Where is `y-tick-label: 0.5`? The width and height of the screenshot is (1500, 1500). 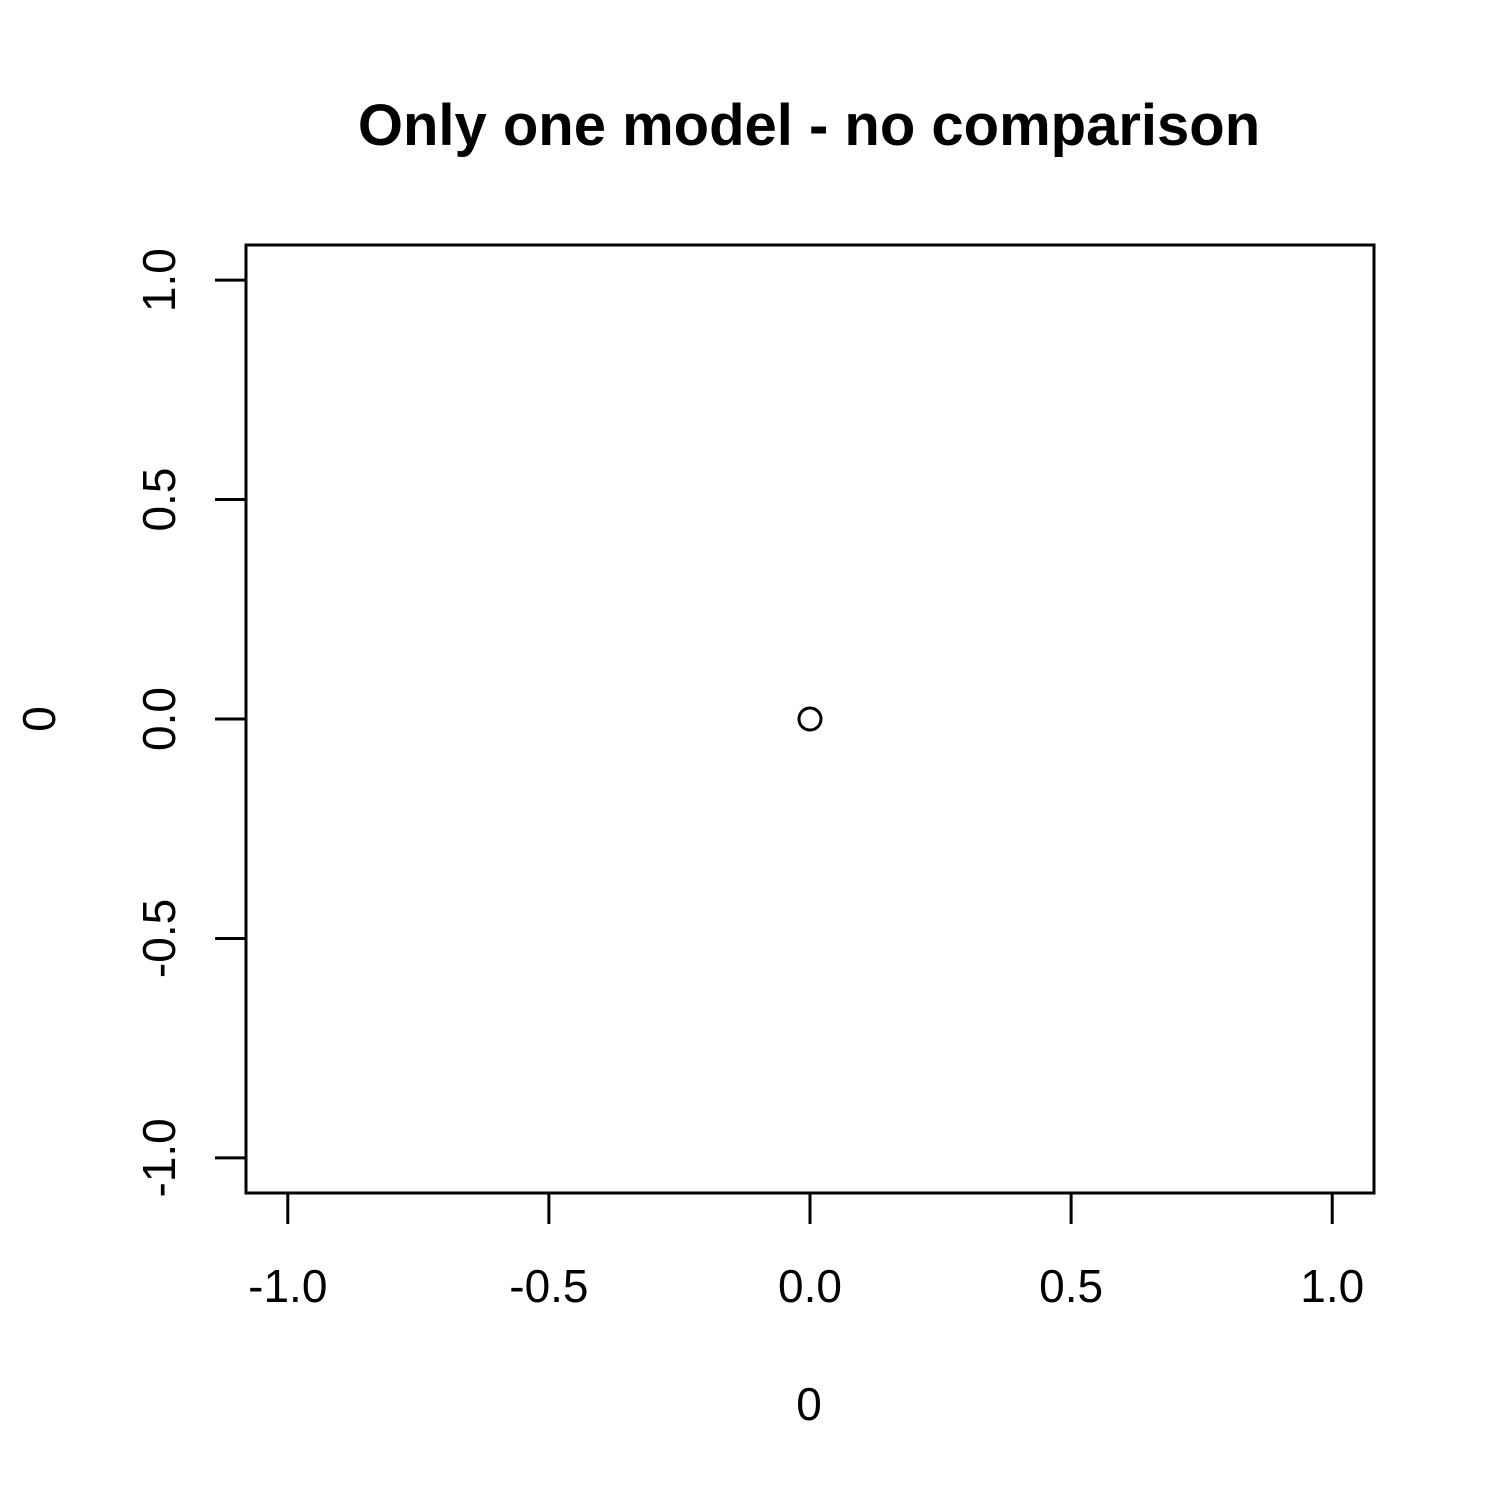
y-tick-label: 0.5 is located at coordinates (159, 500).